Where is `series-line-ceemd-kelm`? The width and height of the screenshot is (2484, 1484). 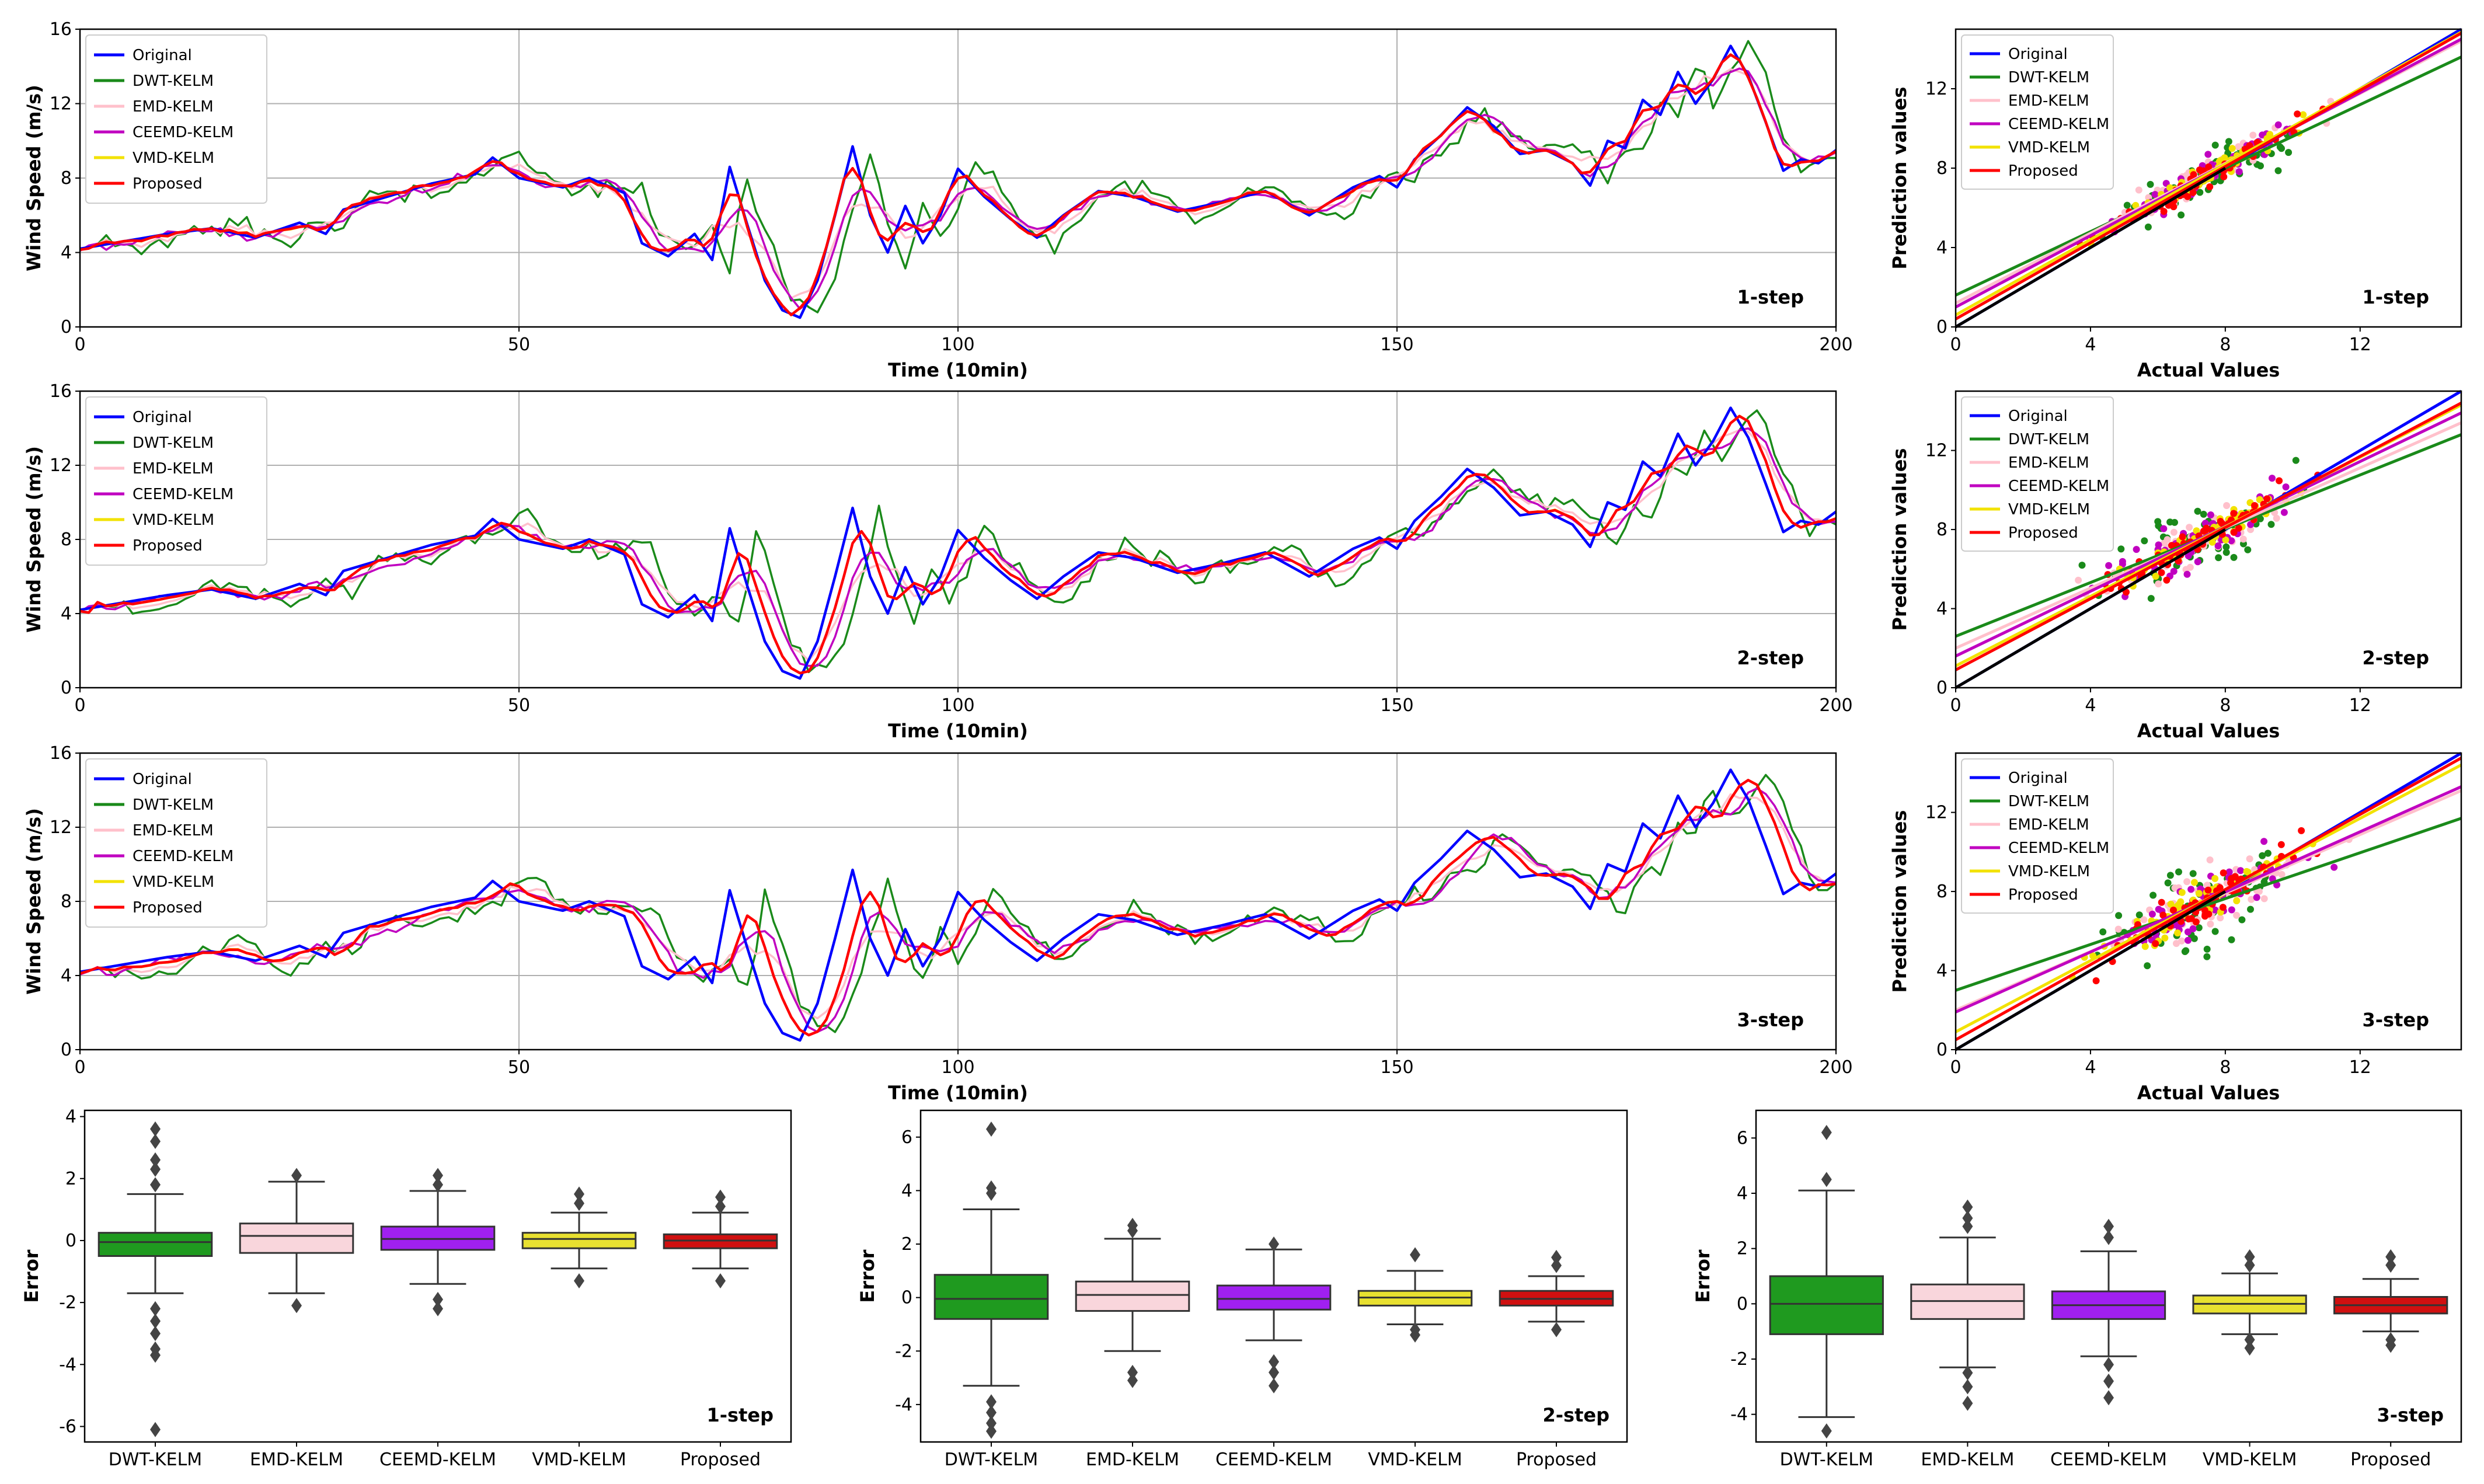 series-line-ceemd-kelm is located at coordinates (958, 910).